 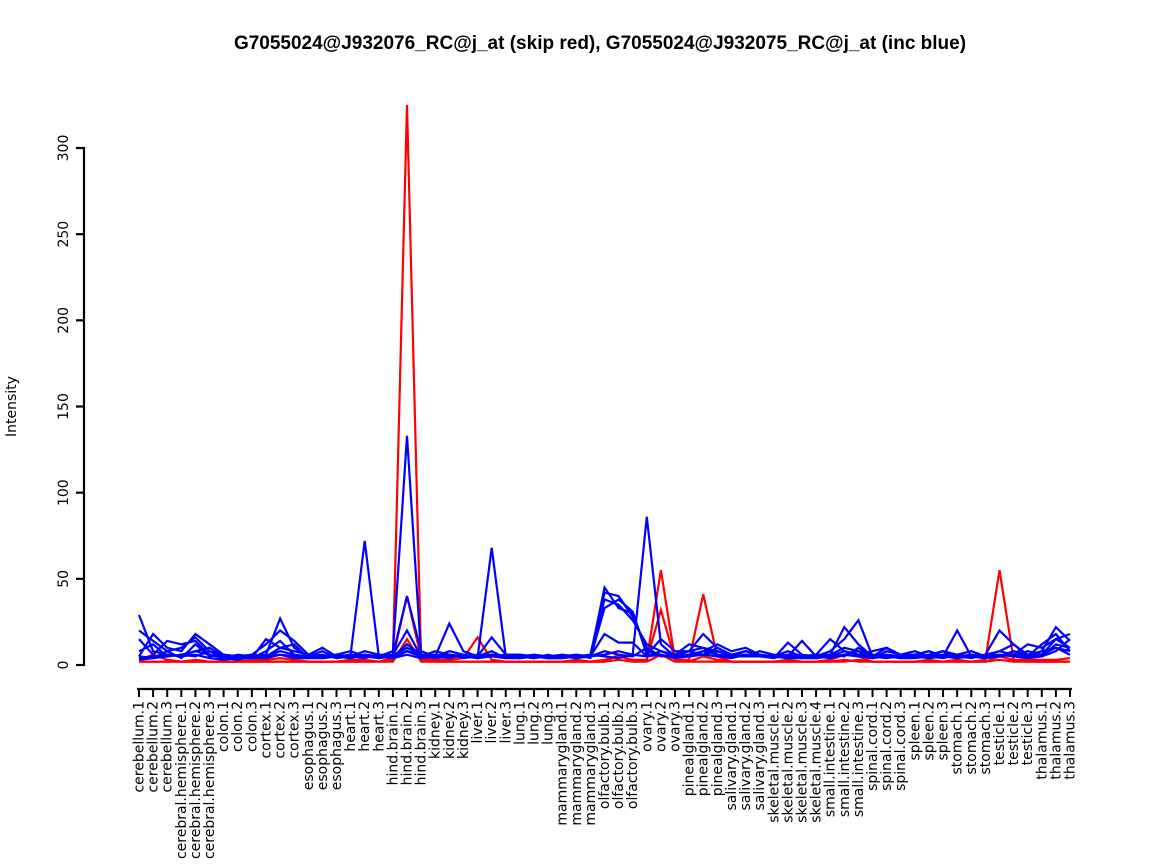 I want to click on x-tick-label: mammarygland.2, so click(x=577, y=763).